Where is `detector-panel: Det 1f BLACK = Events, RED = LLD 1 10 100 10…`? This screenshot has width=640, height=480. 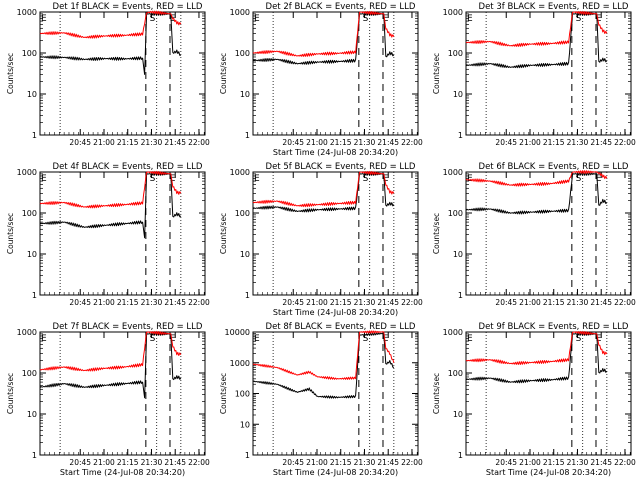 detector-panel: Det 1f BLACK = Events, RED = LLD 1 10 100 10… is located at coordinates (108, 74).